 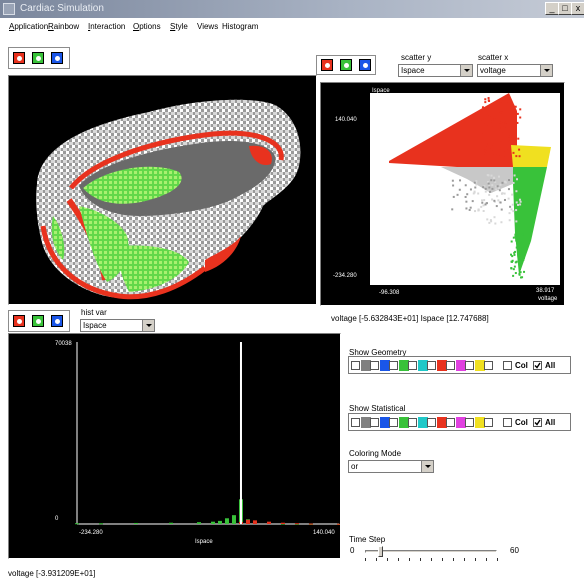 What do you see at coordinates (29, 26) in the screenshot?
I see `menu-application: Application` at bounding box center [29, 26].